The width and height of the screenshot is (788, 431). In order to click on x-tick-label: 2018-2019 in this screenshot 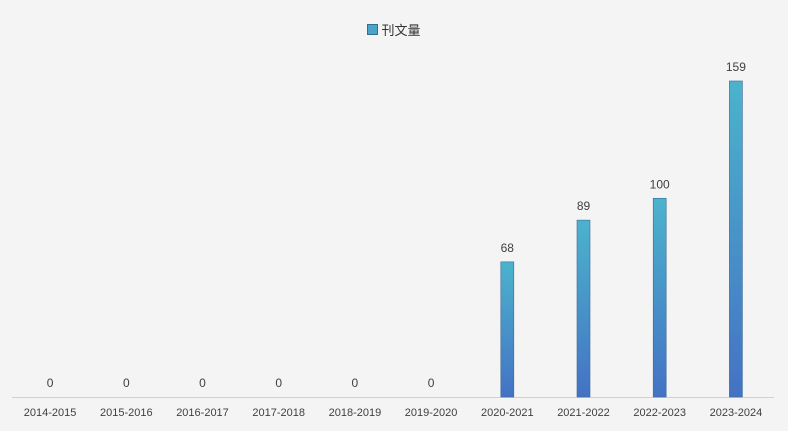, I will do `click(355, 413)`.